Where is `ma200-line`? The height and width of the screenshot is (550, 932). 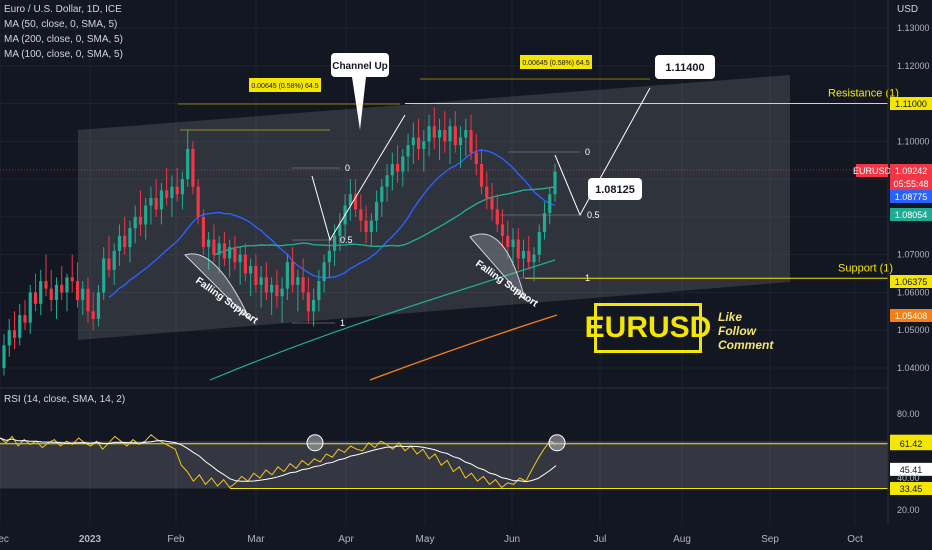 ma200-line is located at coordinates (463, 347).